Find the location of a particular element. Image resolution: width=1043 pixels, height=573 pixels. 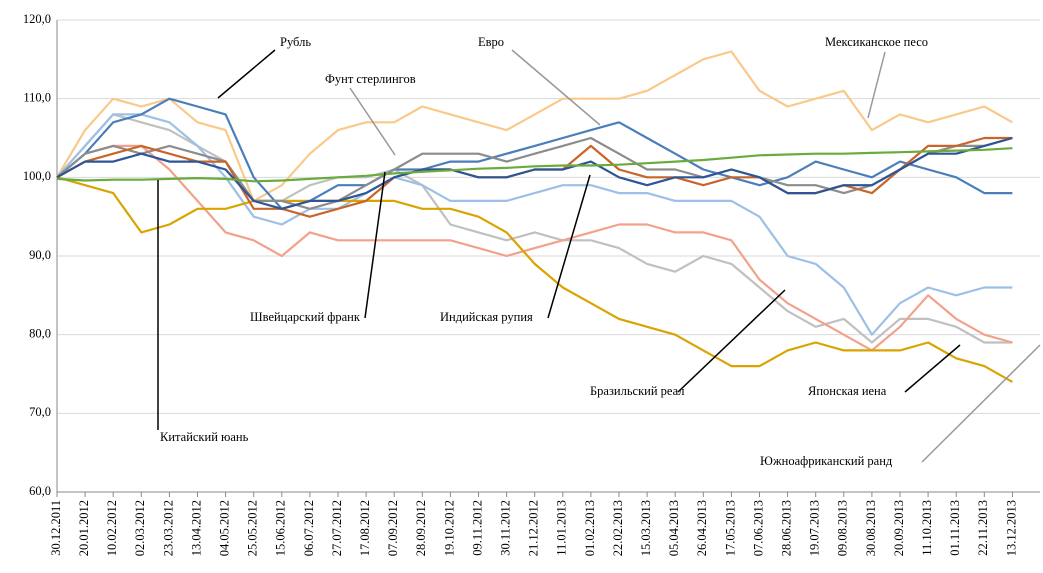

annotation: Южноафриканский ранд is located at coordinates (826, 461).